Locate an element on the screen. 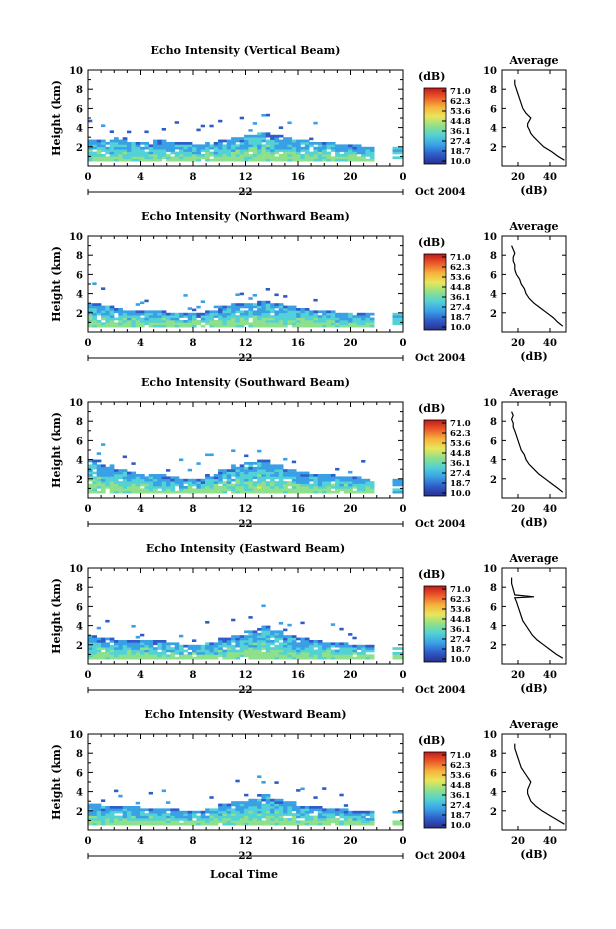  colorbar-tick-label: 62.3 is located at coordinates (460, 766).